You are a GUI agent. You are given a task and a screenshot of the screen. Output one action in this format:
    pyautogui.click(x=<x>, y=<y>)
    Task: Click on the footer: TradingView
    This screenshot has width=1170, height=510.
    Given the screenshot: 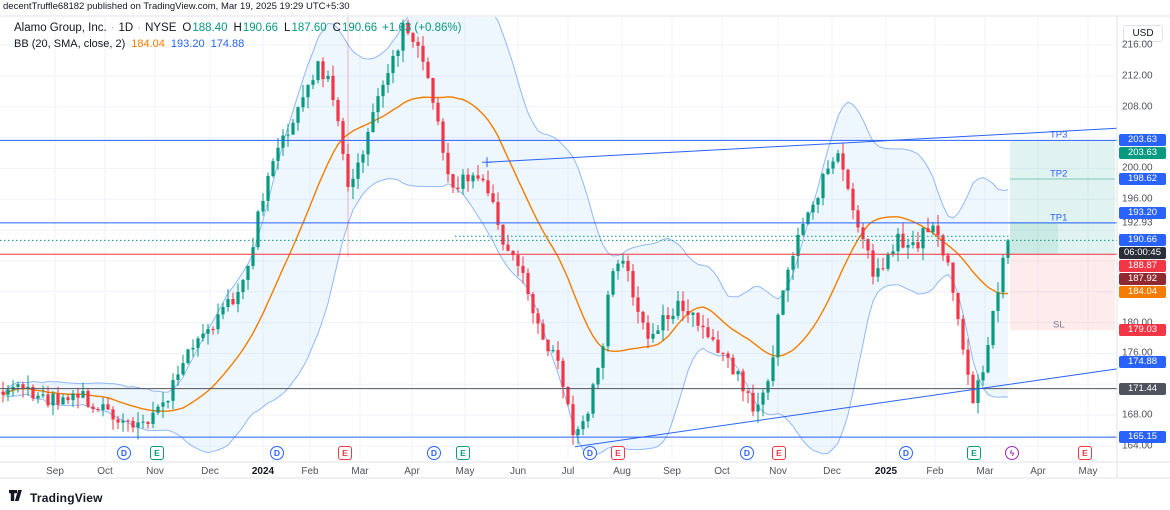 What is the action you would take?
    pyautogui.click(x=55, y=498)
    